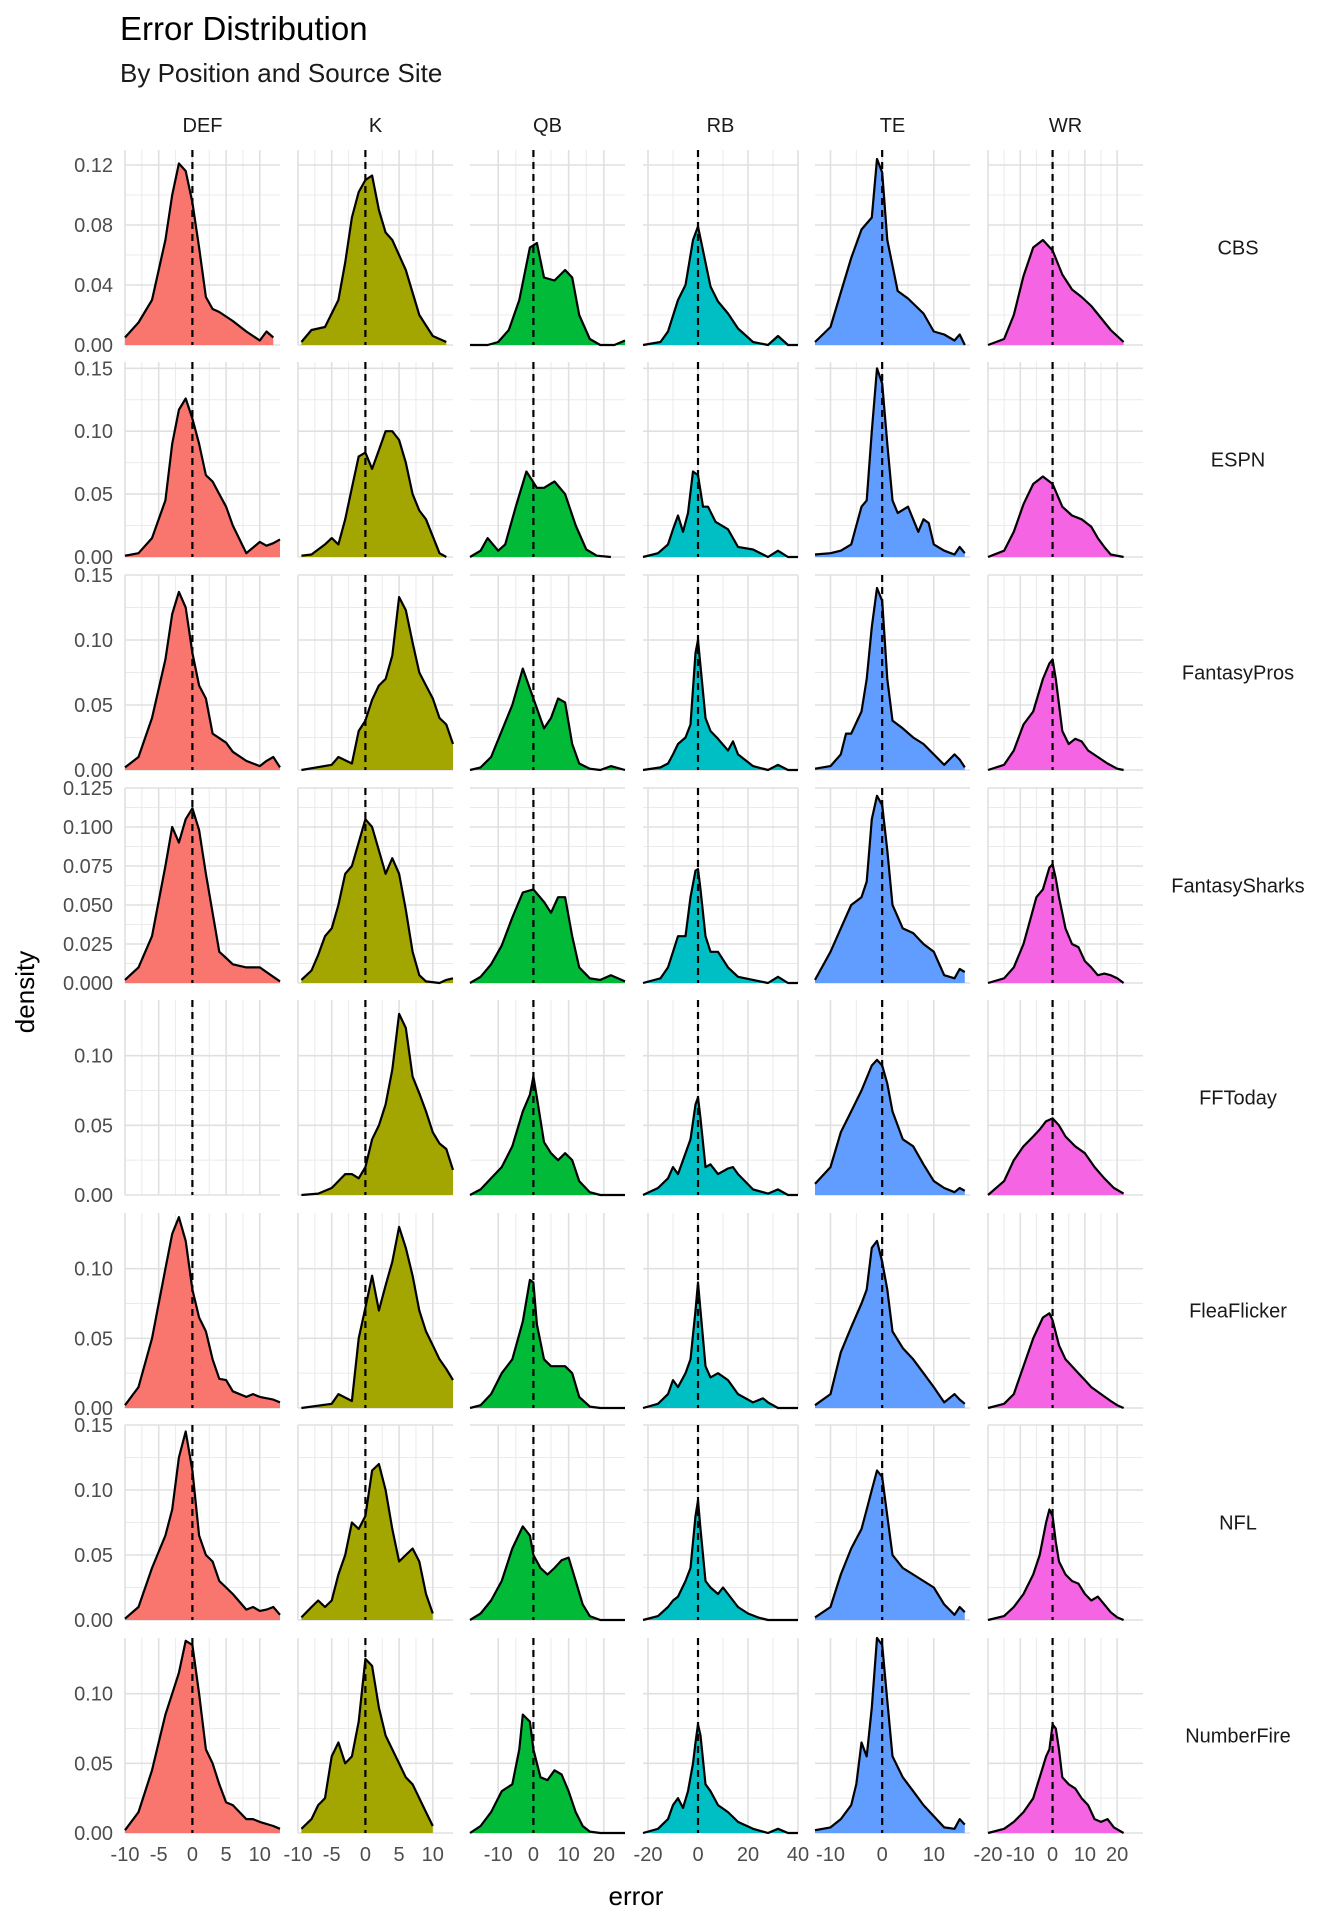 This screenshot has height=1920, width=1344. I want to click on y-tick-label: 0.15, so click(93, 369).